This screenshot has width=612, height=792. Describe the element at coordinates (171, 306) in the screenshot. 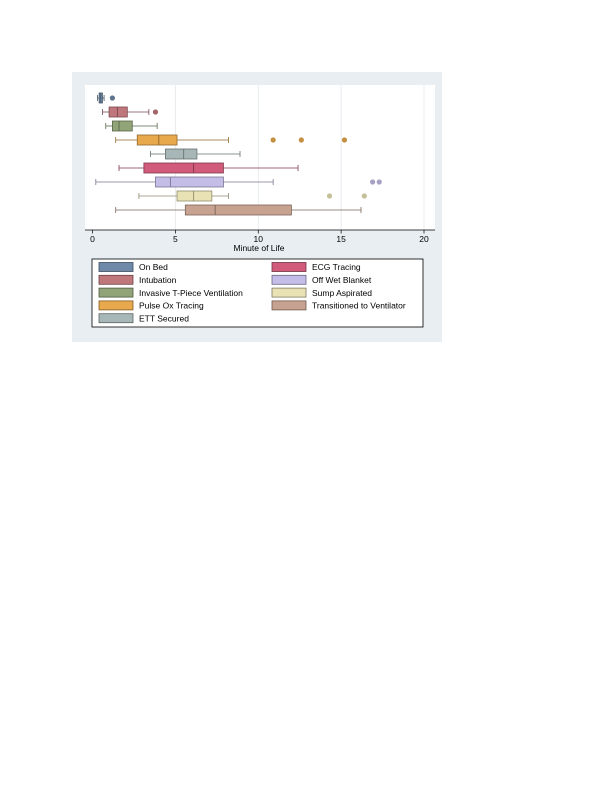

I see `legend-label: Pulse Ox Tracing` at that location.